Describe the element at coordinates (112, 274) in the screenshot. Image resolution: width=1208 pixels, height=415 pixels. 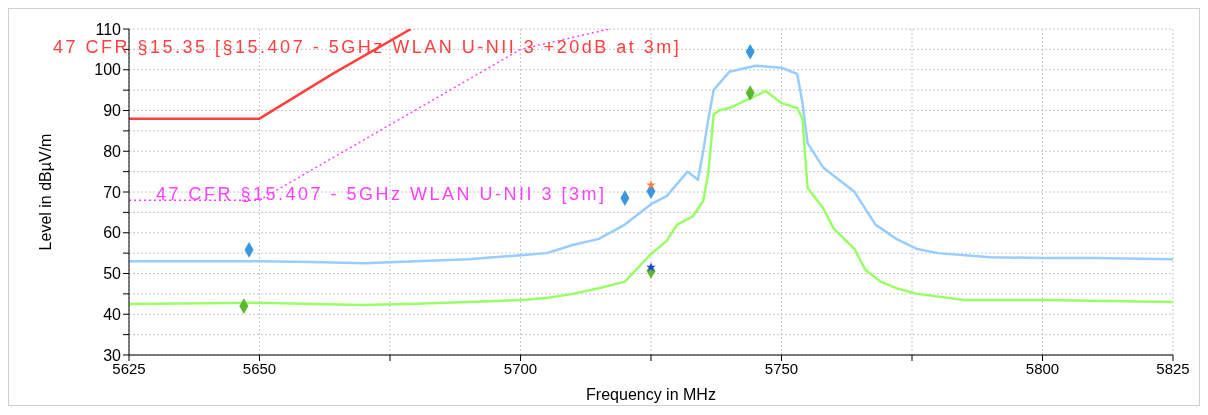
I see `y-tick-label: 50` at that location.